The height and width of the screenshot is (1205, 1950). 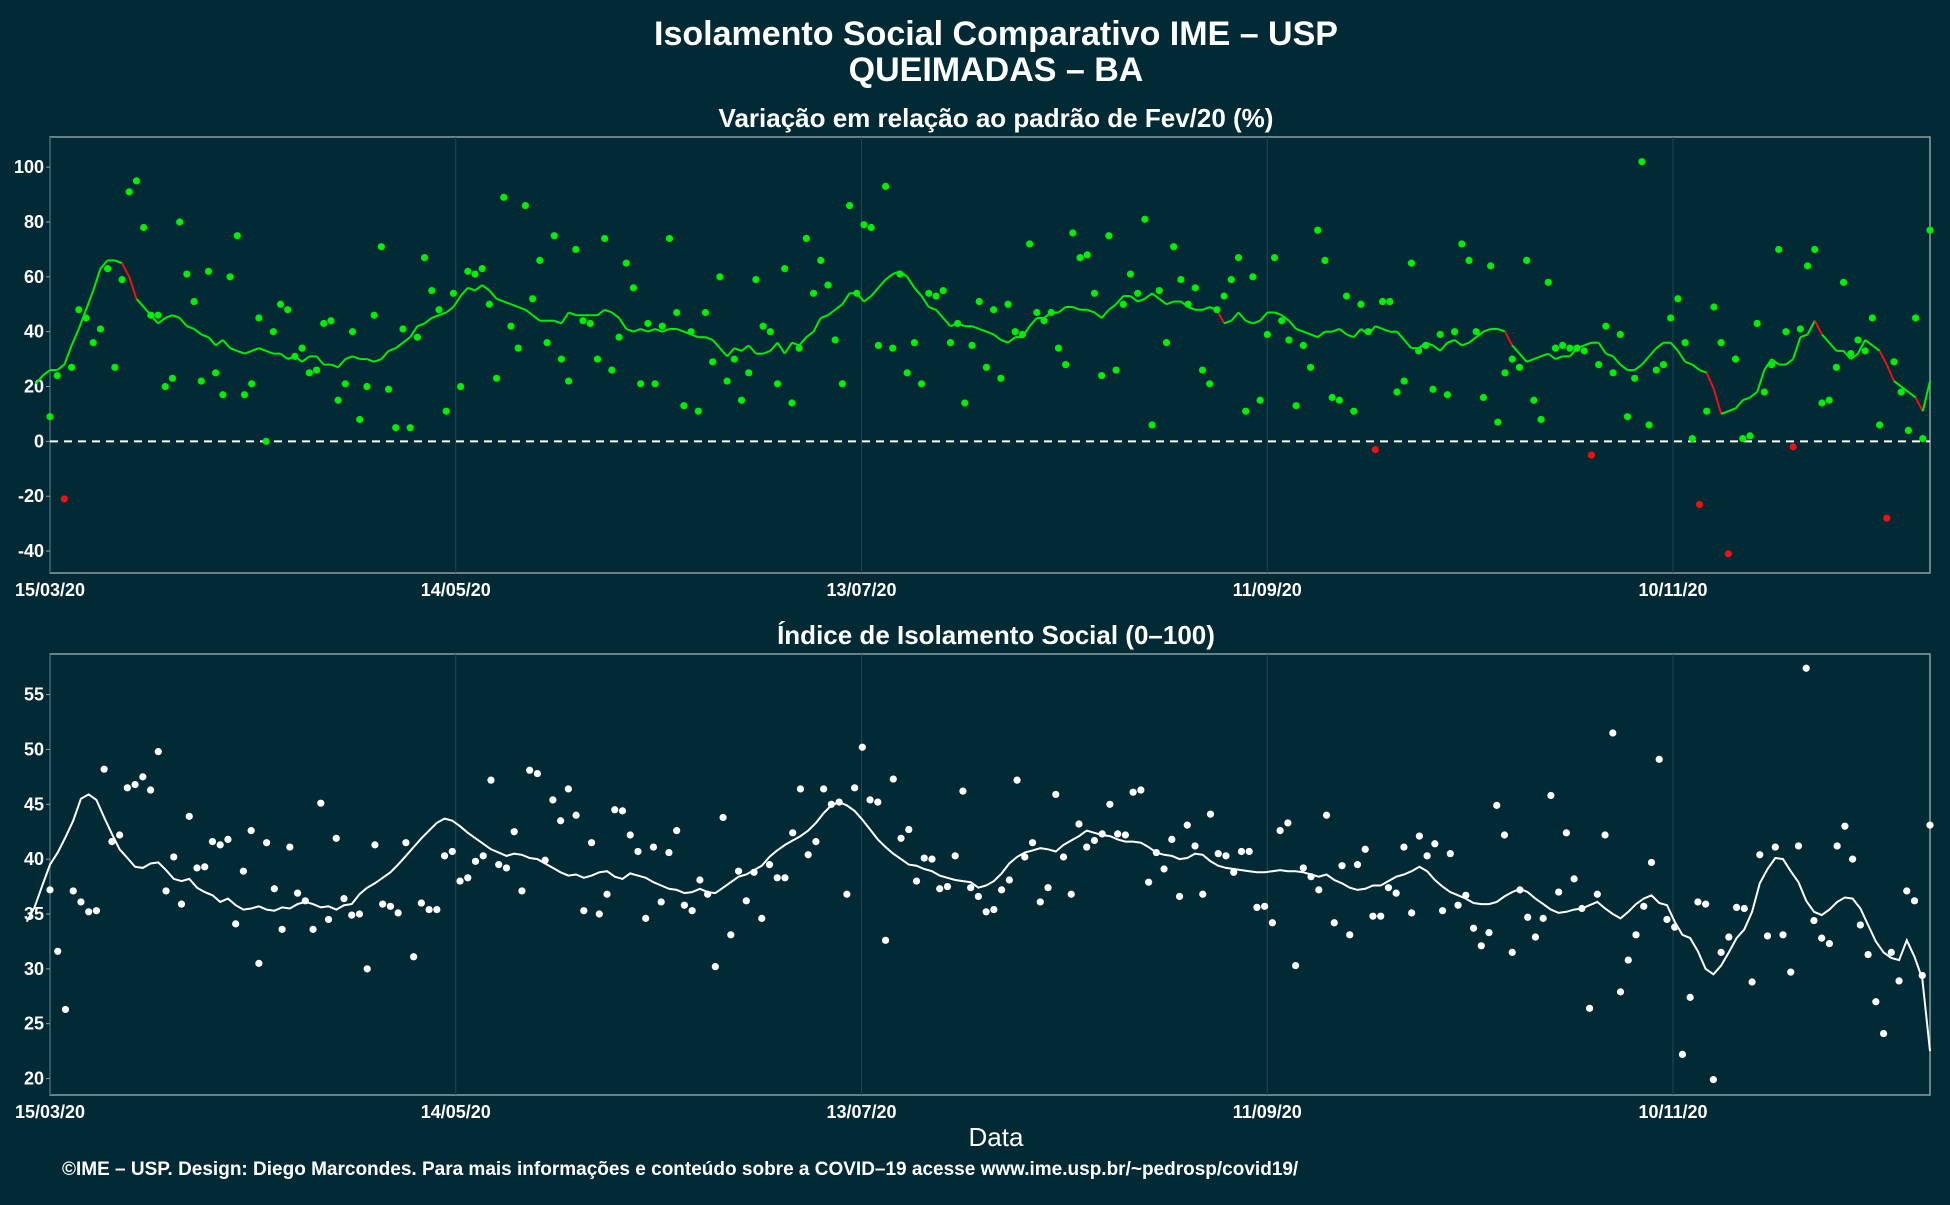 What do you see at coordinates (50, 590) in the screenshot?
I see `x-tick-label: 15/03/20` at bounding box center [50, 590].